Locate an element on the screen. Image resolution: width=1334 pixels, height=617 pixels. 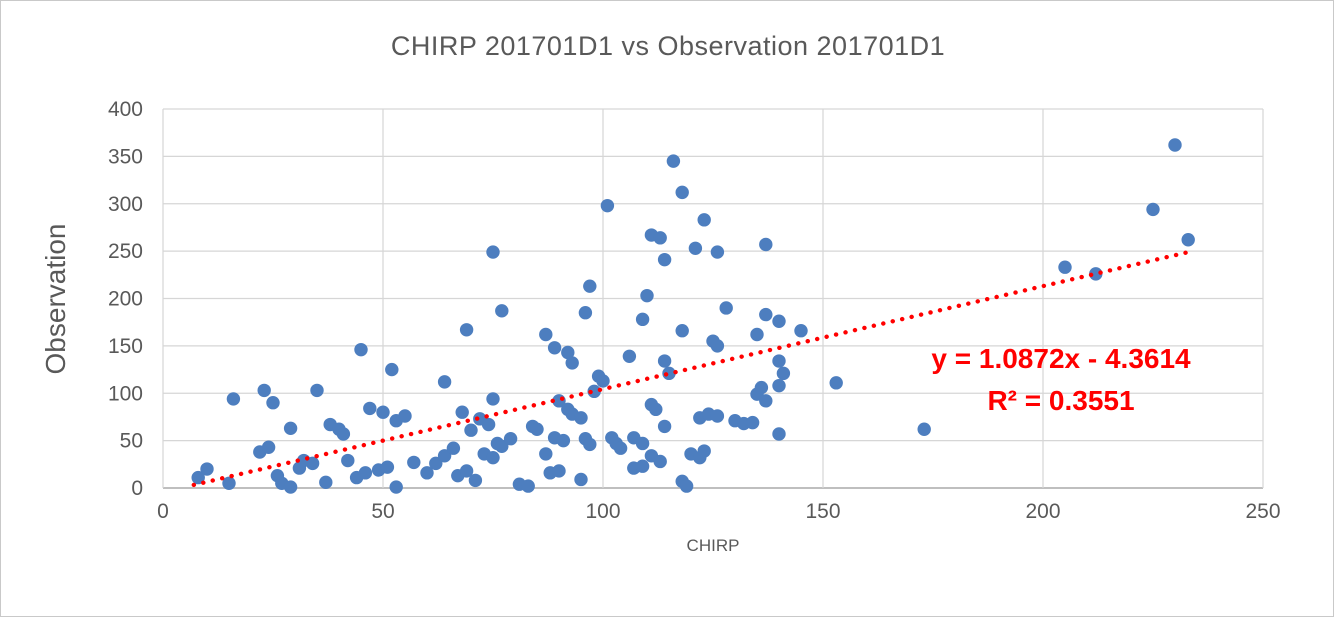
y-tick-label: 150 is located at coordinates (125, 346).